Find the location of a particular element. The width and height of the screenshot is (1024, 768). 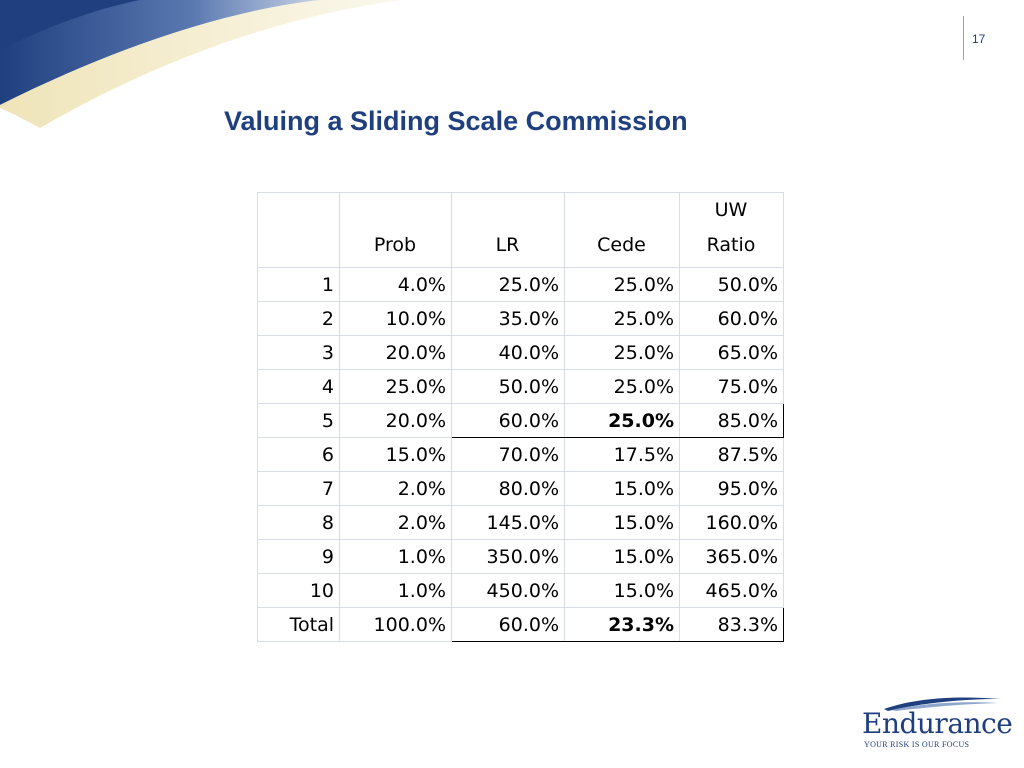

cell-uw-ratio: 95.0% is located at coordinates (731, 488).